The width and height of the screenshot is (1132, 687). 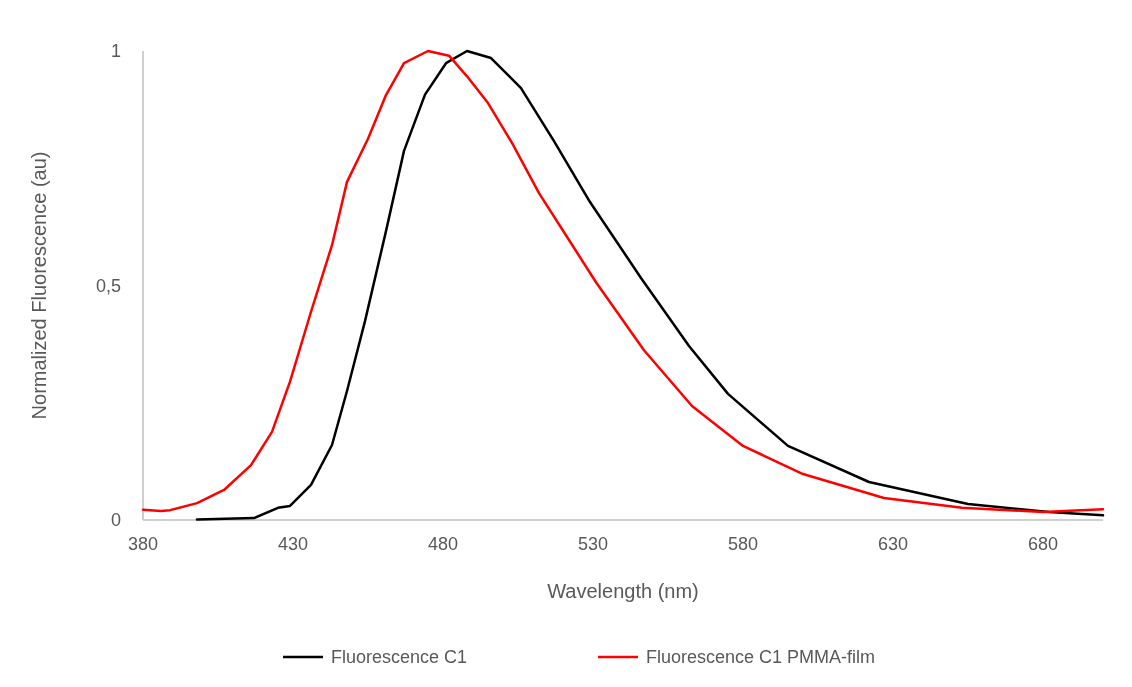 I want to click on x-tick-label: 380, so click(x=143, y=544).